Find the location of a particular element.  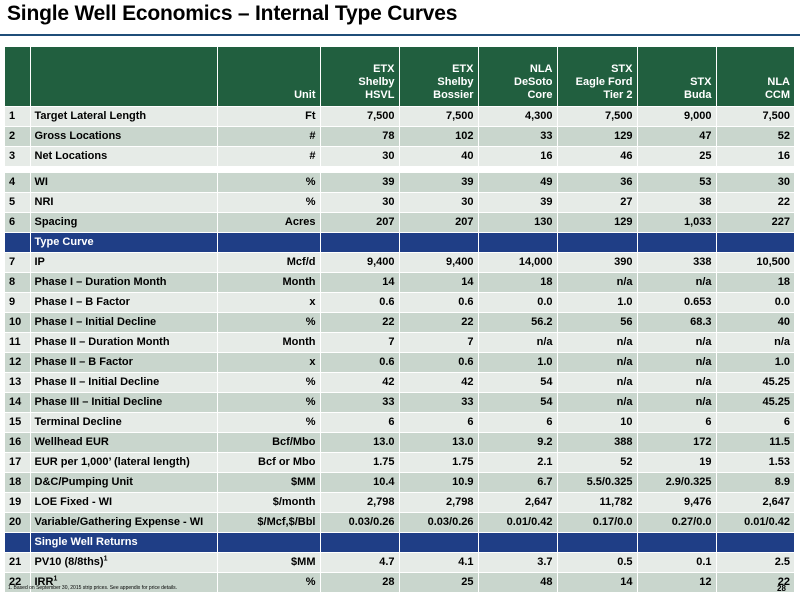

row-value: 53 is located at coordinates (677, 182).